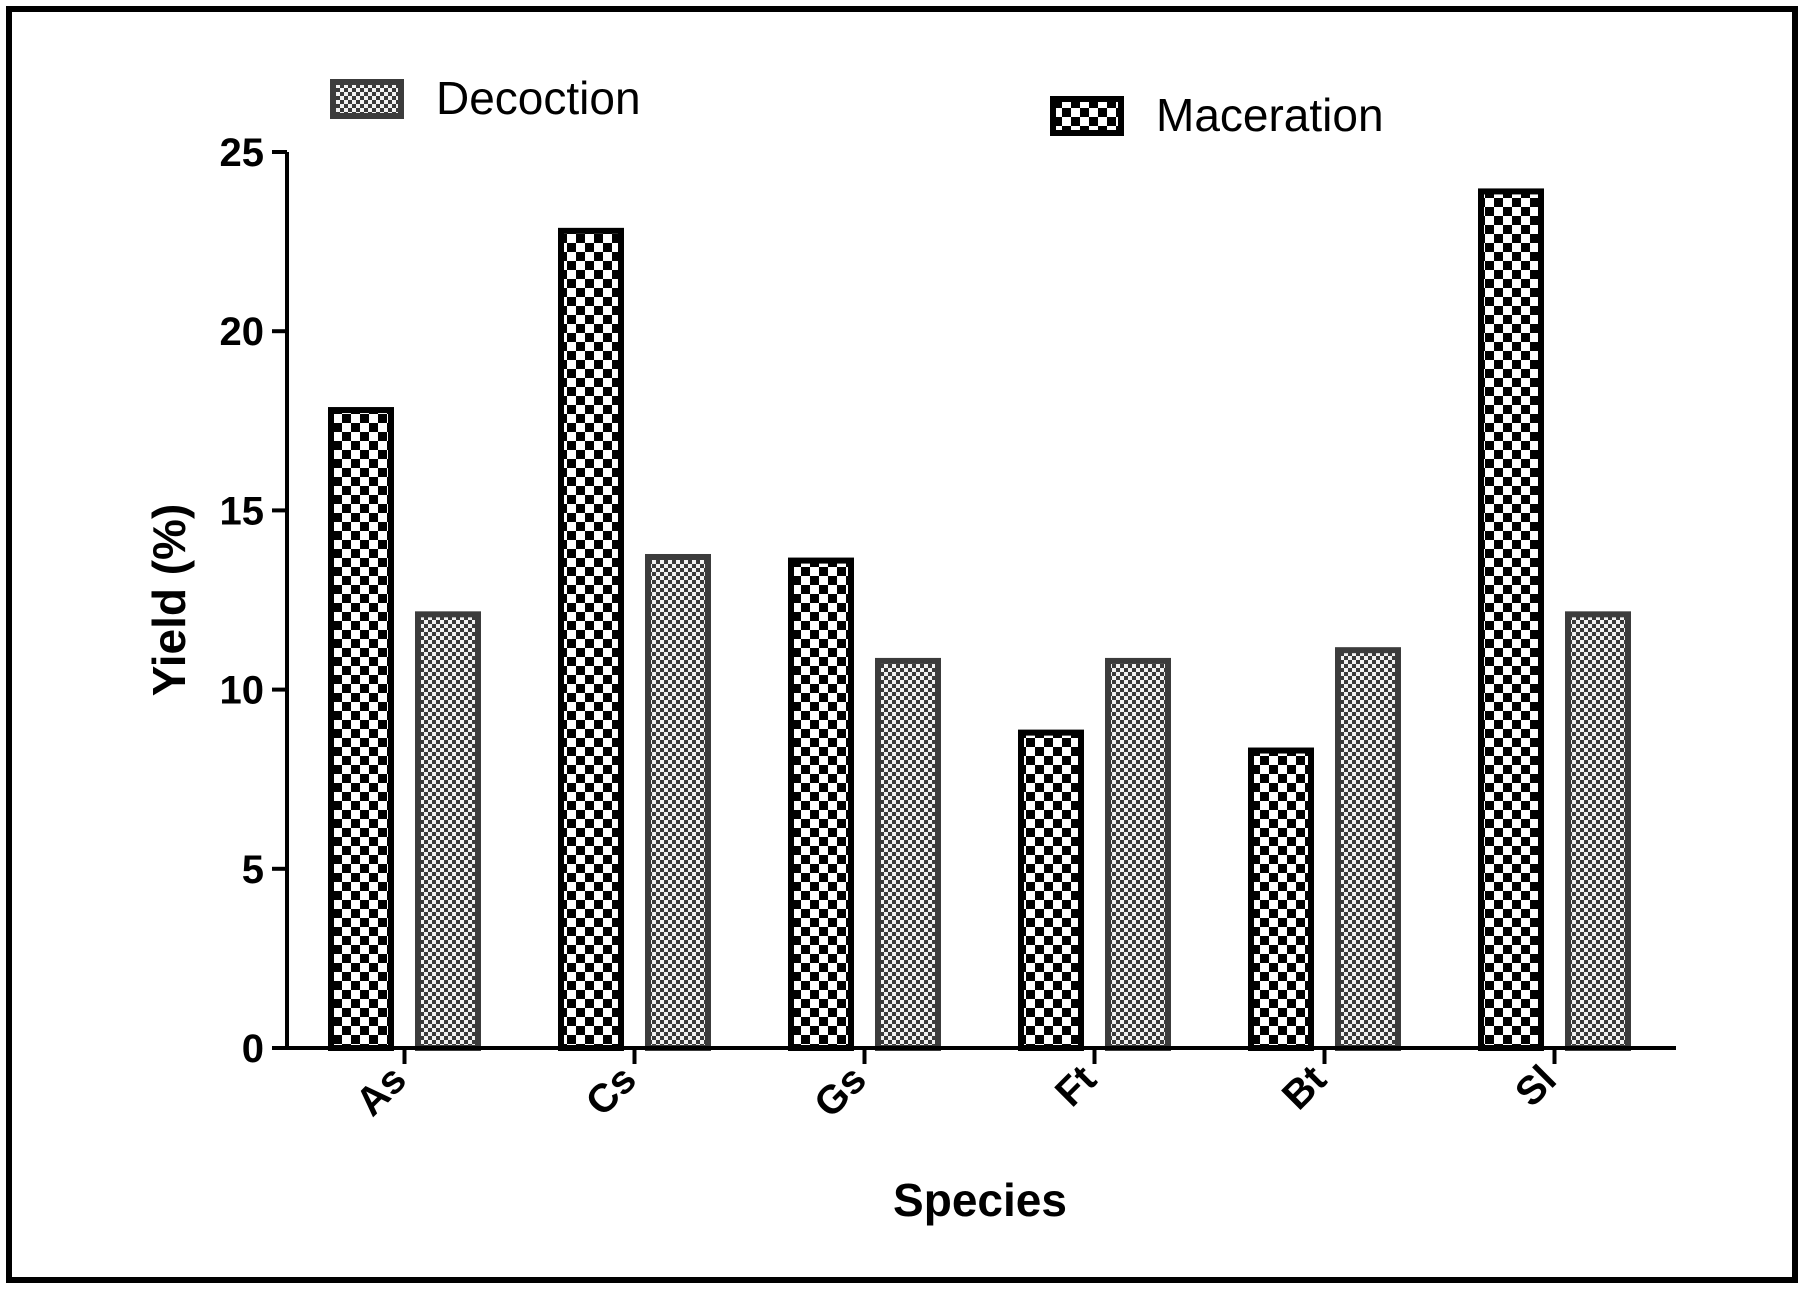 This screenshot has width=1804, height=1289. Describe the element at coordinates (956, 1087) in the screenshot. I see `x-axis-ticks: As Cs Gs Ft Bt Sl` at that location.